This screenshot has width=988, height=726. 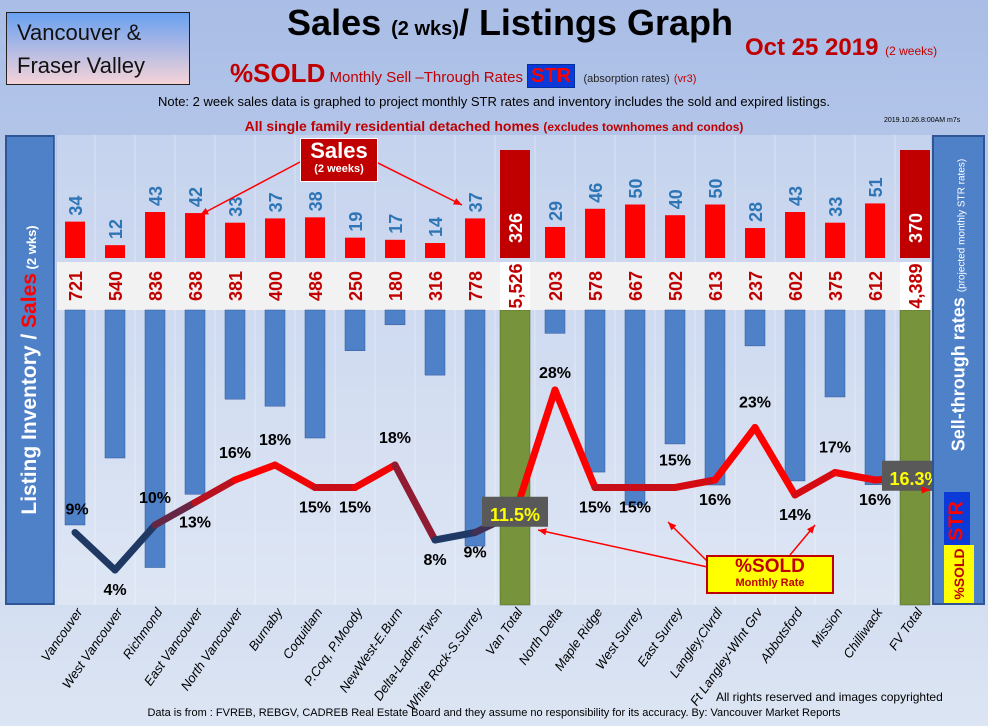 I want to click on listing-label: 5,526, so click(x=516, y=285).